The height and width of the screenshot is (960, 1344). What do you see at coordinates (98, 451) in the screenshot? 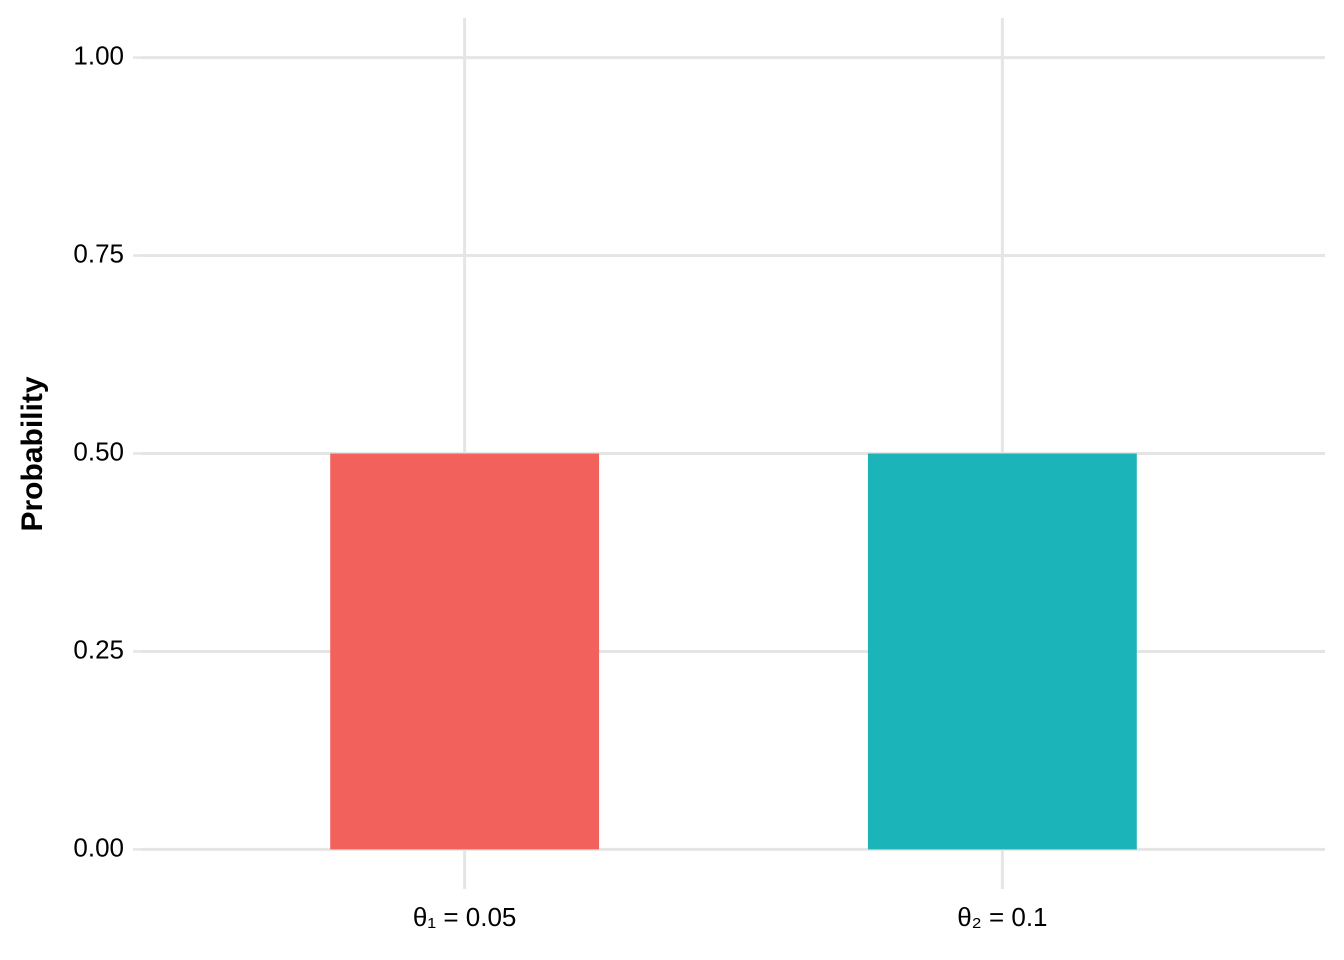
I see `y-tick-label: 0.50` at bounding box center [98, 451].